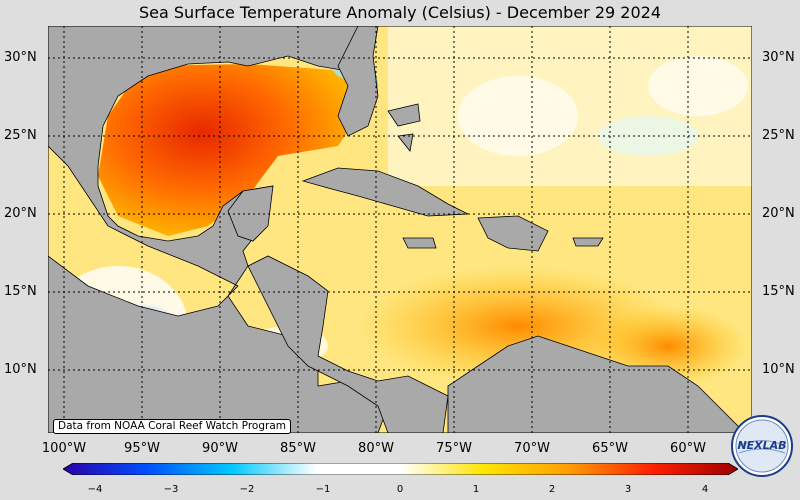 This screenshot has width=800, height=500. I want to click on lon-label-65w: 65°W, so click(610, 448).